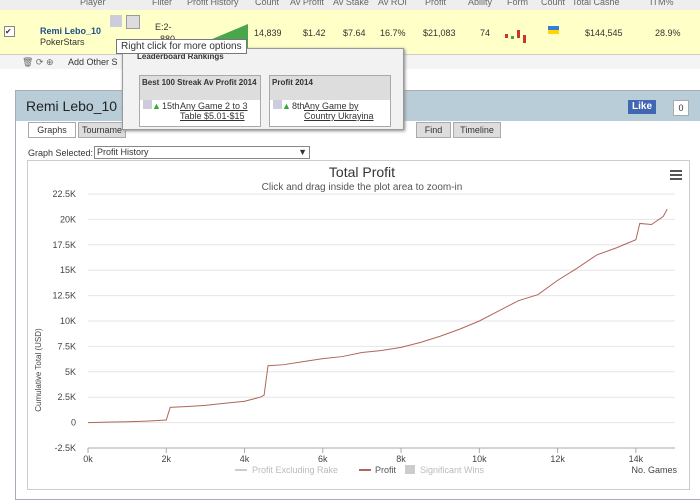  I want to click on filter: E:2-, so click(163, 27).